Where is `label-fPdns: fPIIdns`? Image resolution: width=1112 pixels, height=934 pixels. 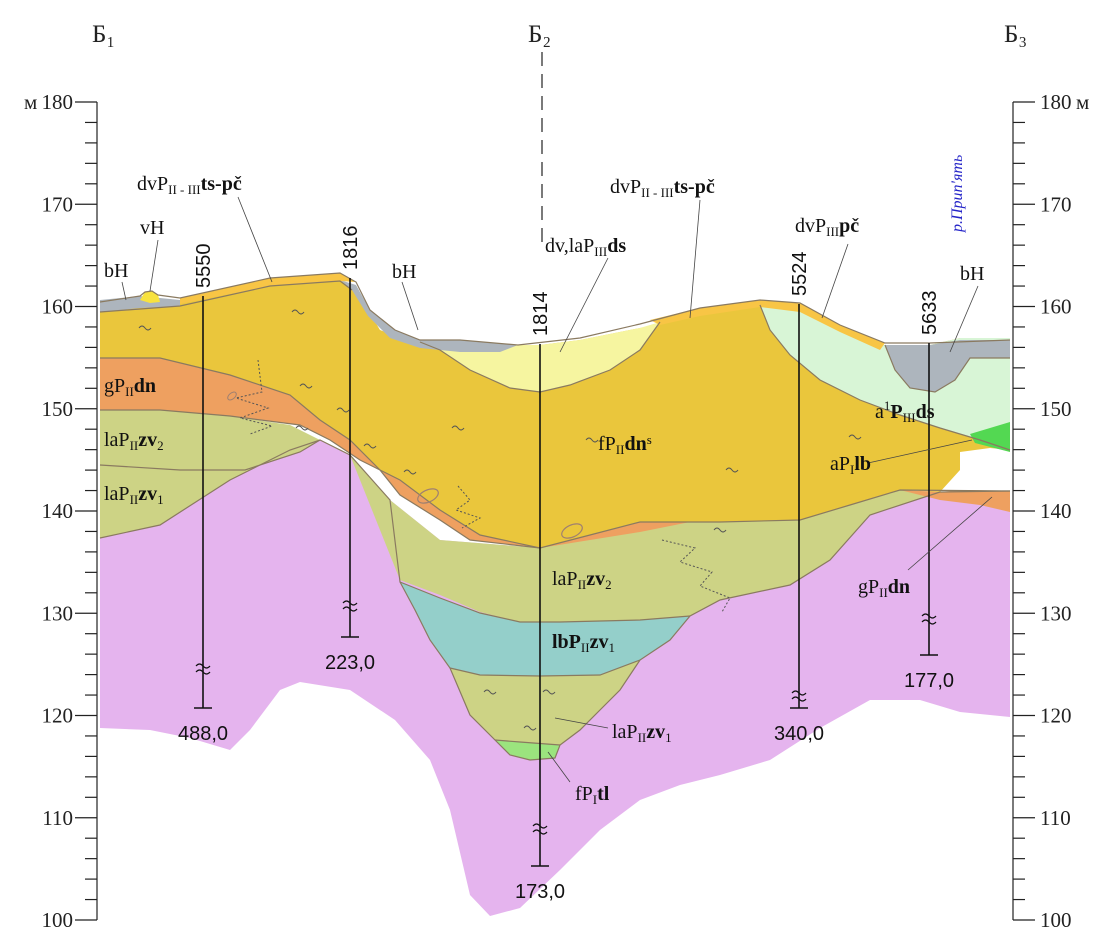
label-fPdns: fPIIdns is located at coordinates (625, 444).